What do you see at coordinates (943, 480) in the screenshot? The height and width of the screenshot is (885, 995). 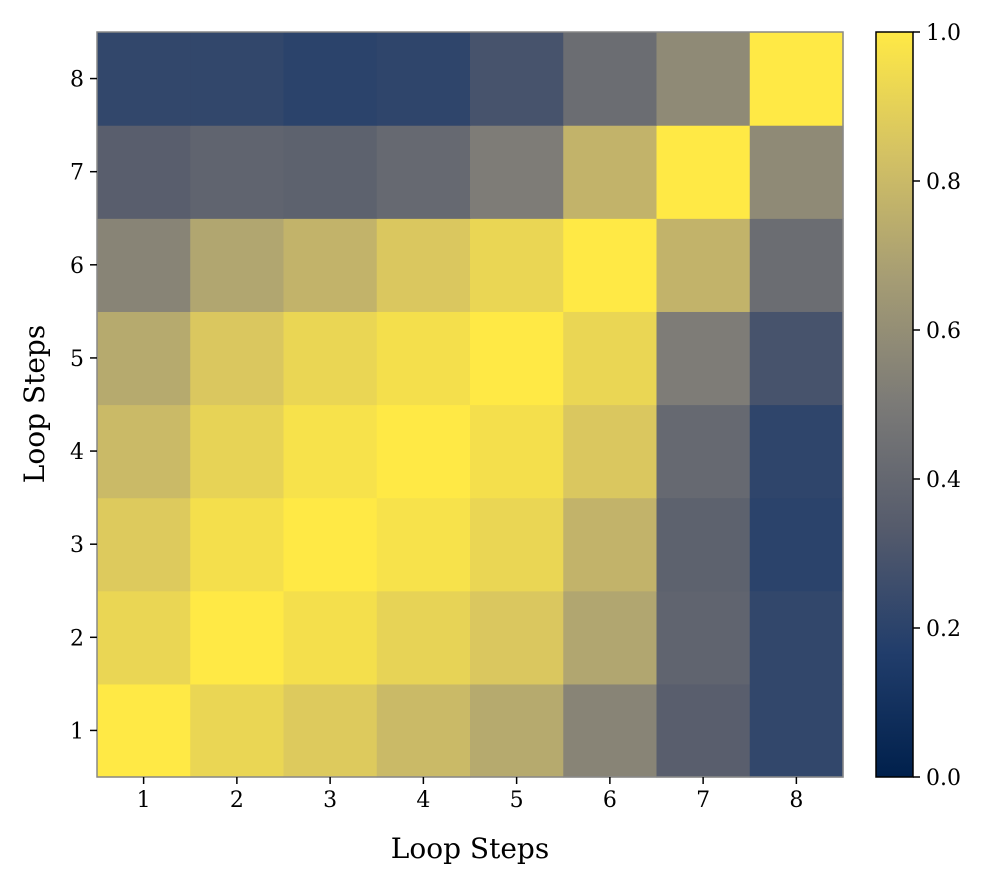 I see `colorbar-tick-label: 0.4` at bounding box center [943, 480].